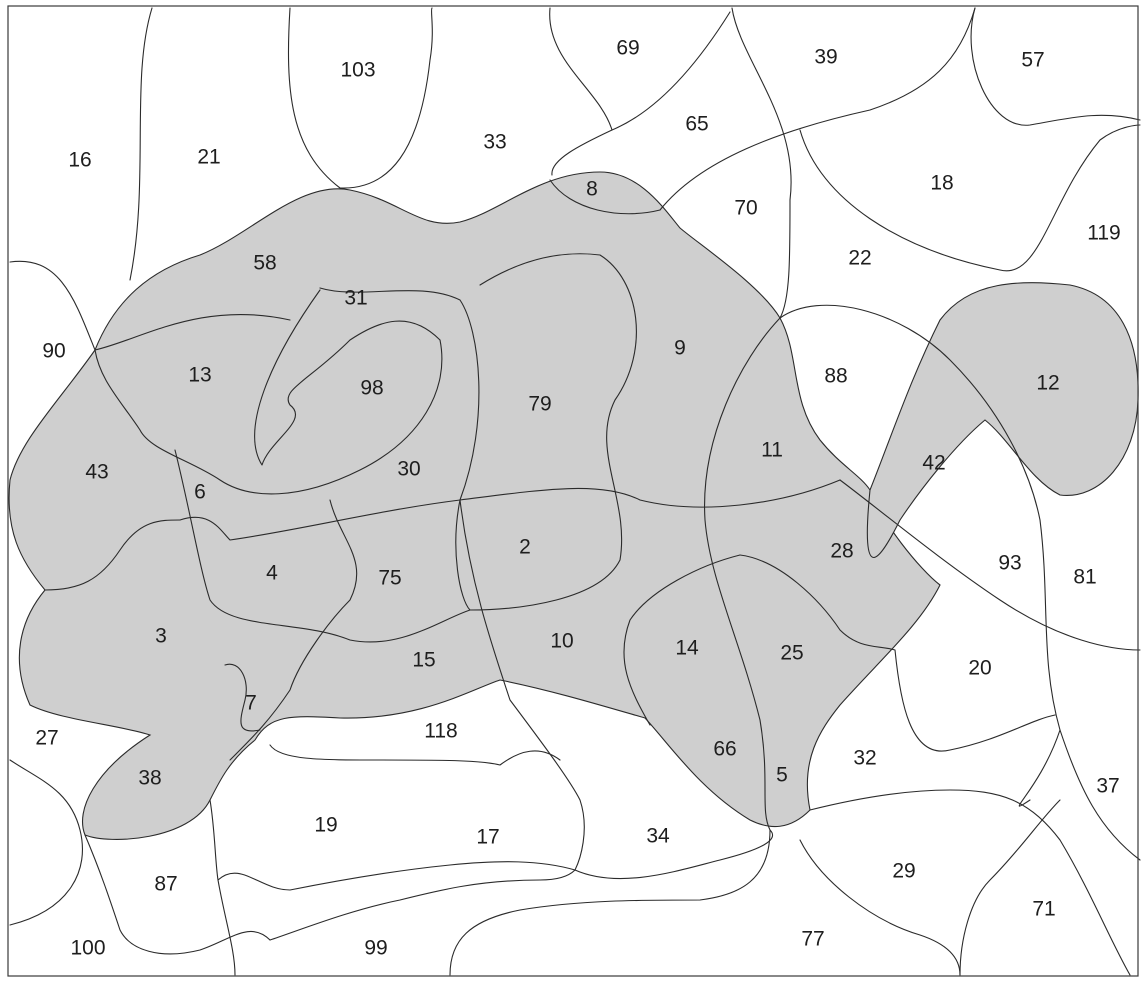 This screenshot has height=981, width=1144. Describe the element at coordinates (791, 653) in the screenshot. I see `region-label: 25` at that location.